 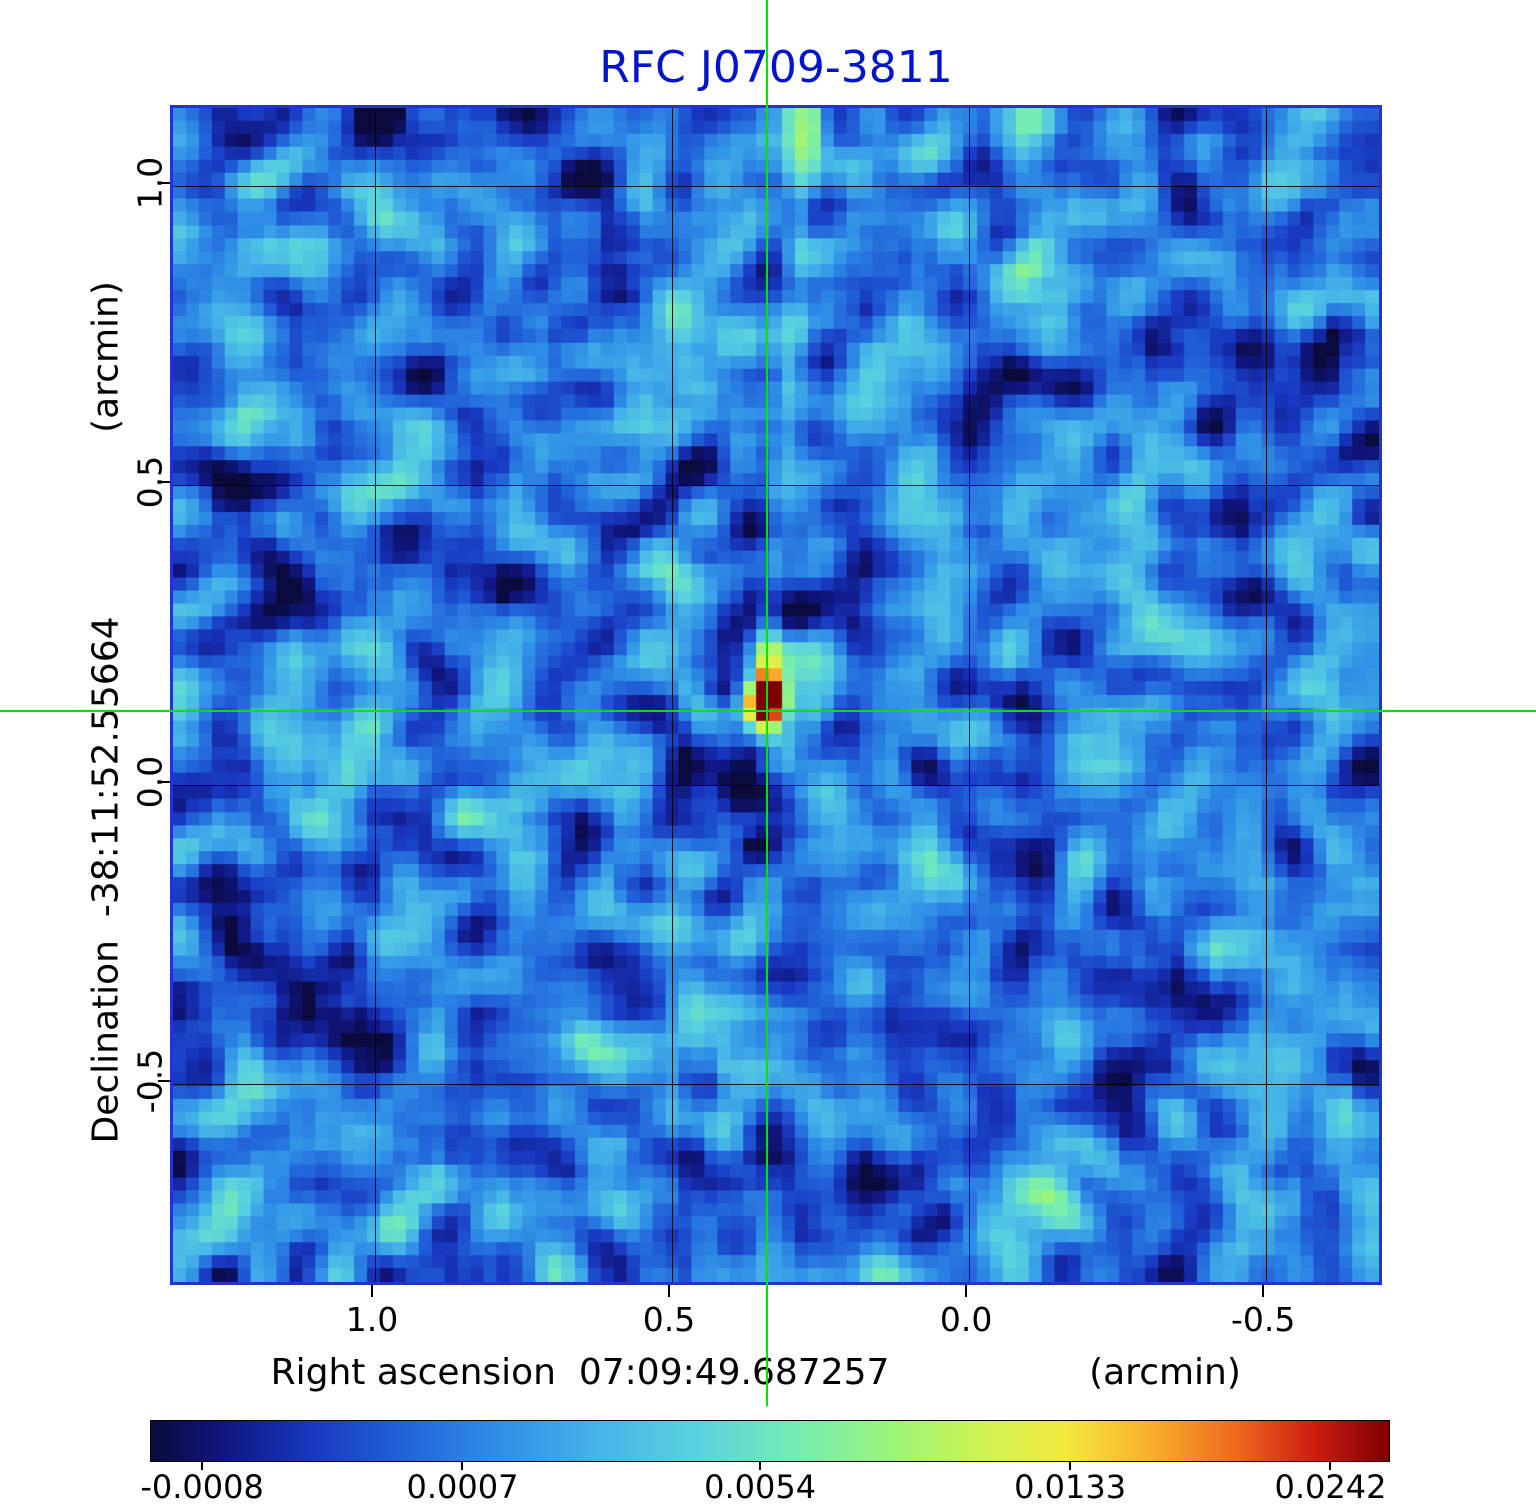 I want to click on x-axis-unit-label: (arcmin), so click(x=1165, y=1372).